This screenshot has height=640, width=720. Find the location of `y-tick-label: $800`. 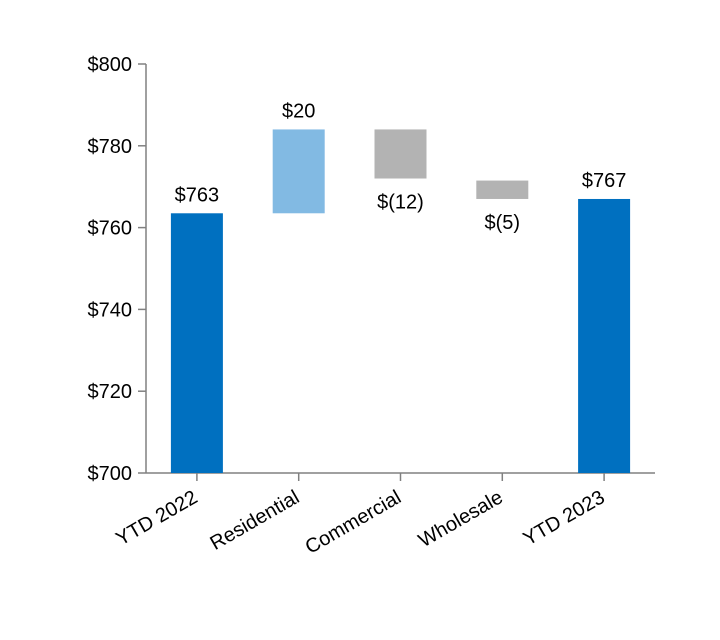

y-tick-label: $800 is located at coordinates (110, 65).